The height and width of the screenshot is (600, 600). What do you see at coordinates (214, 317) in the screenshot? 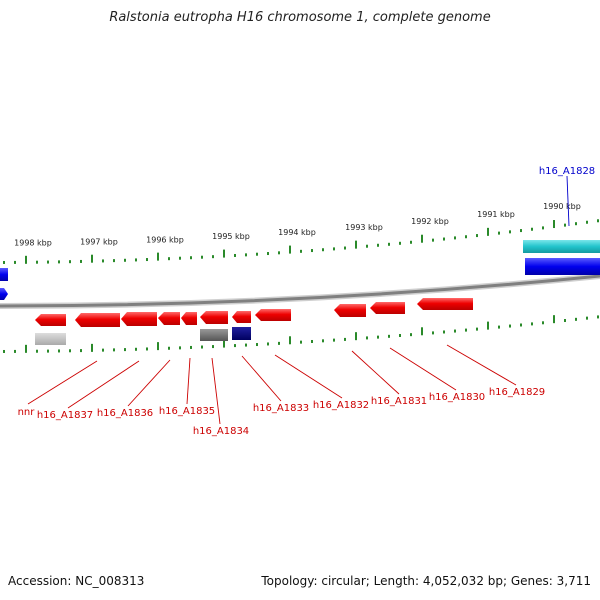
I see `gene-h16-A1833-part` at bounding box center [214, 317].